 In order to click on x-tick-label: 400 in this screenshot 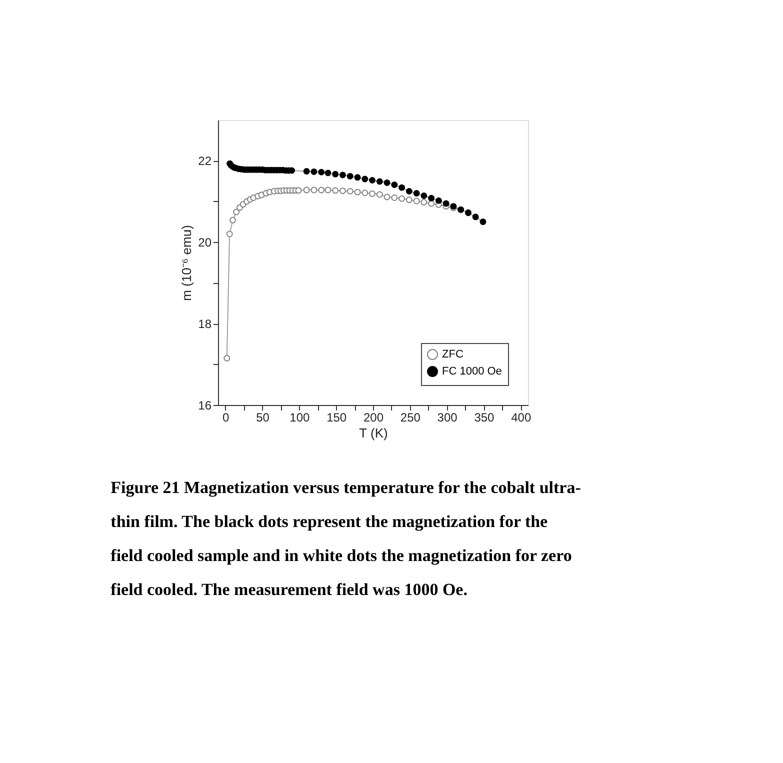, I will do `click(521, 417)`.